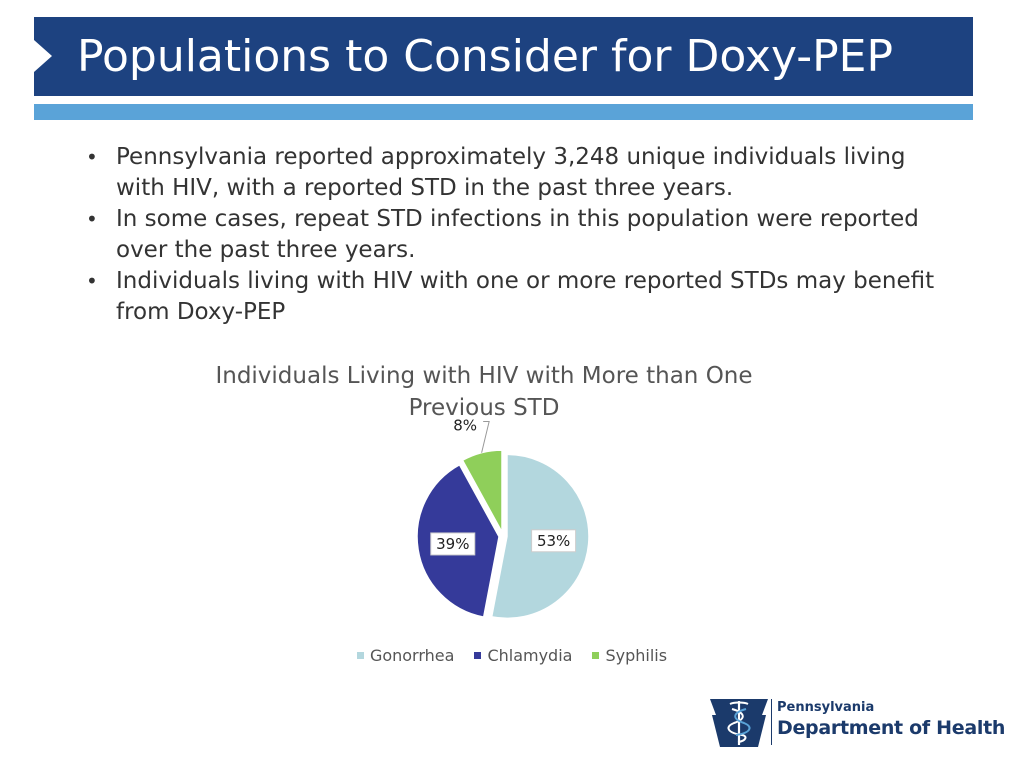  I want to click on legend-label: Syphilis, so click(636, 655).